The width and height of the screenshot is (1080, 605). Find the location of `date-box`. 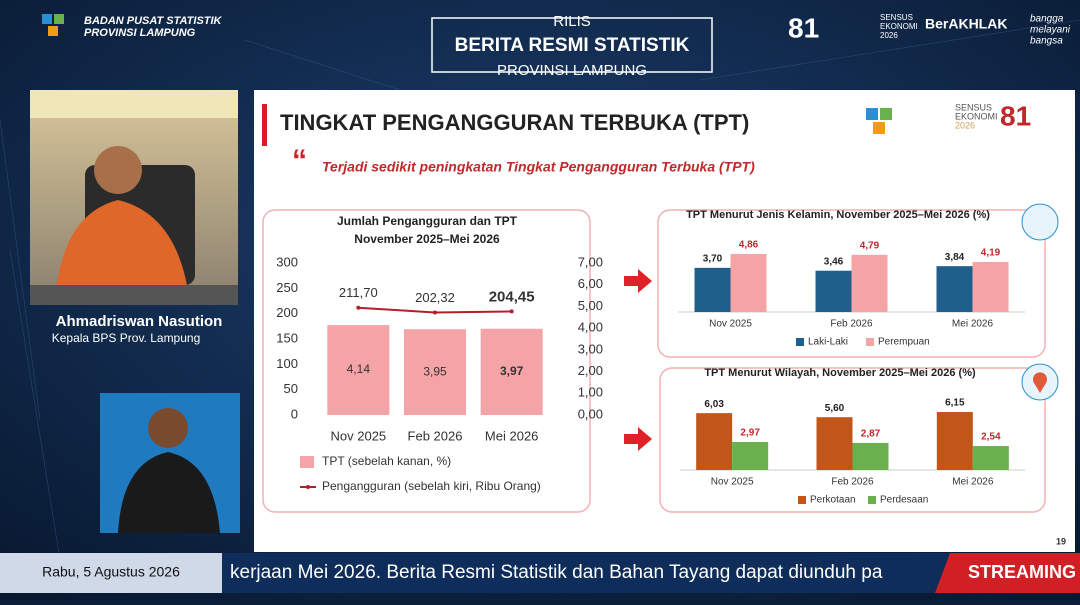

date-box is located at coordinates (111, 573).